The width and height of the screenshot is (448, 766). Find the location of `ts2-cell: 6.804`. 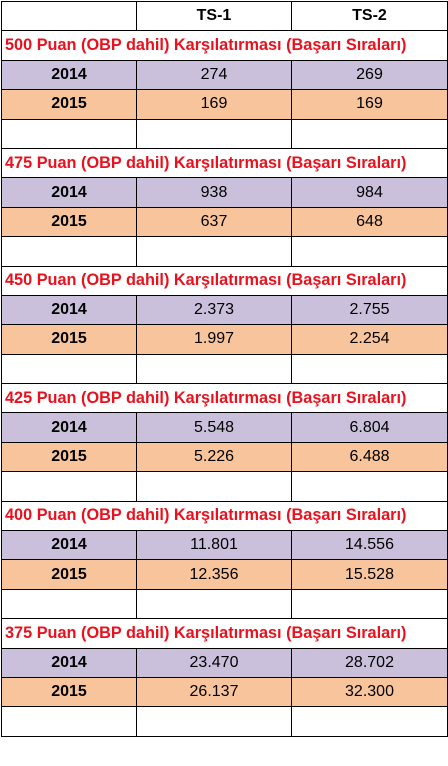

ts2-cell: 6.804 is located at coordinates (369, 427).